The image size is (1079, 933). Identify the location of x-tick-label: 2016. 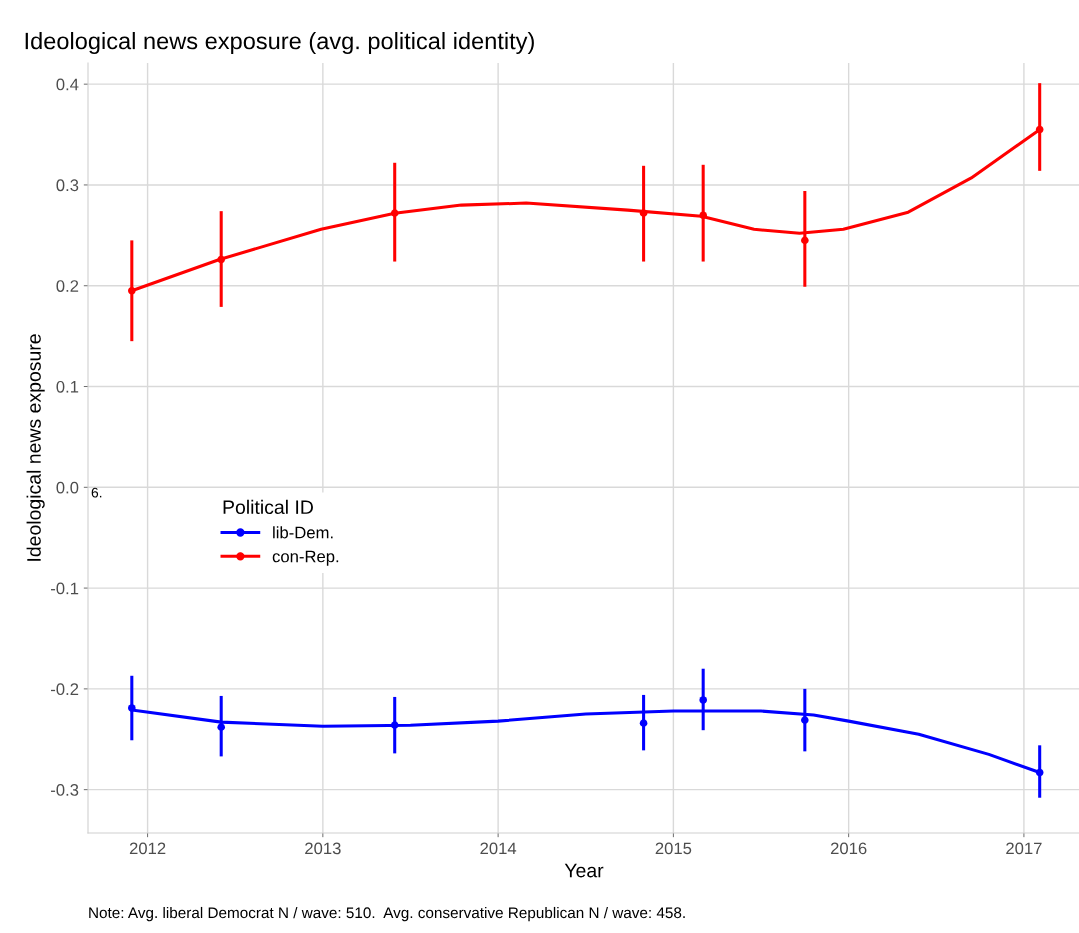
(848, 848).